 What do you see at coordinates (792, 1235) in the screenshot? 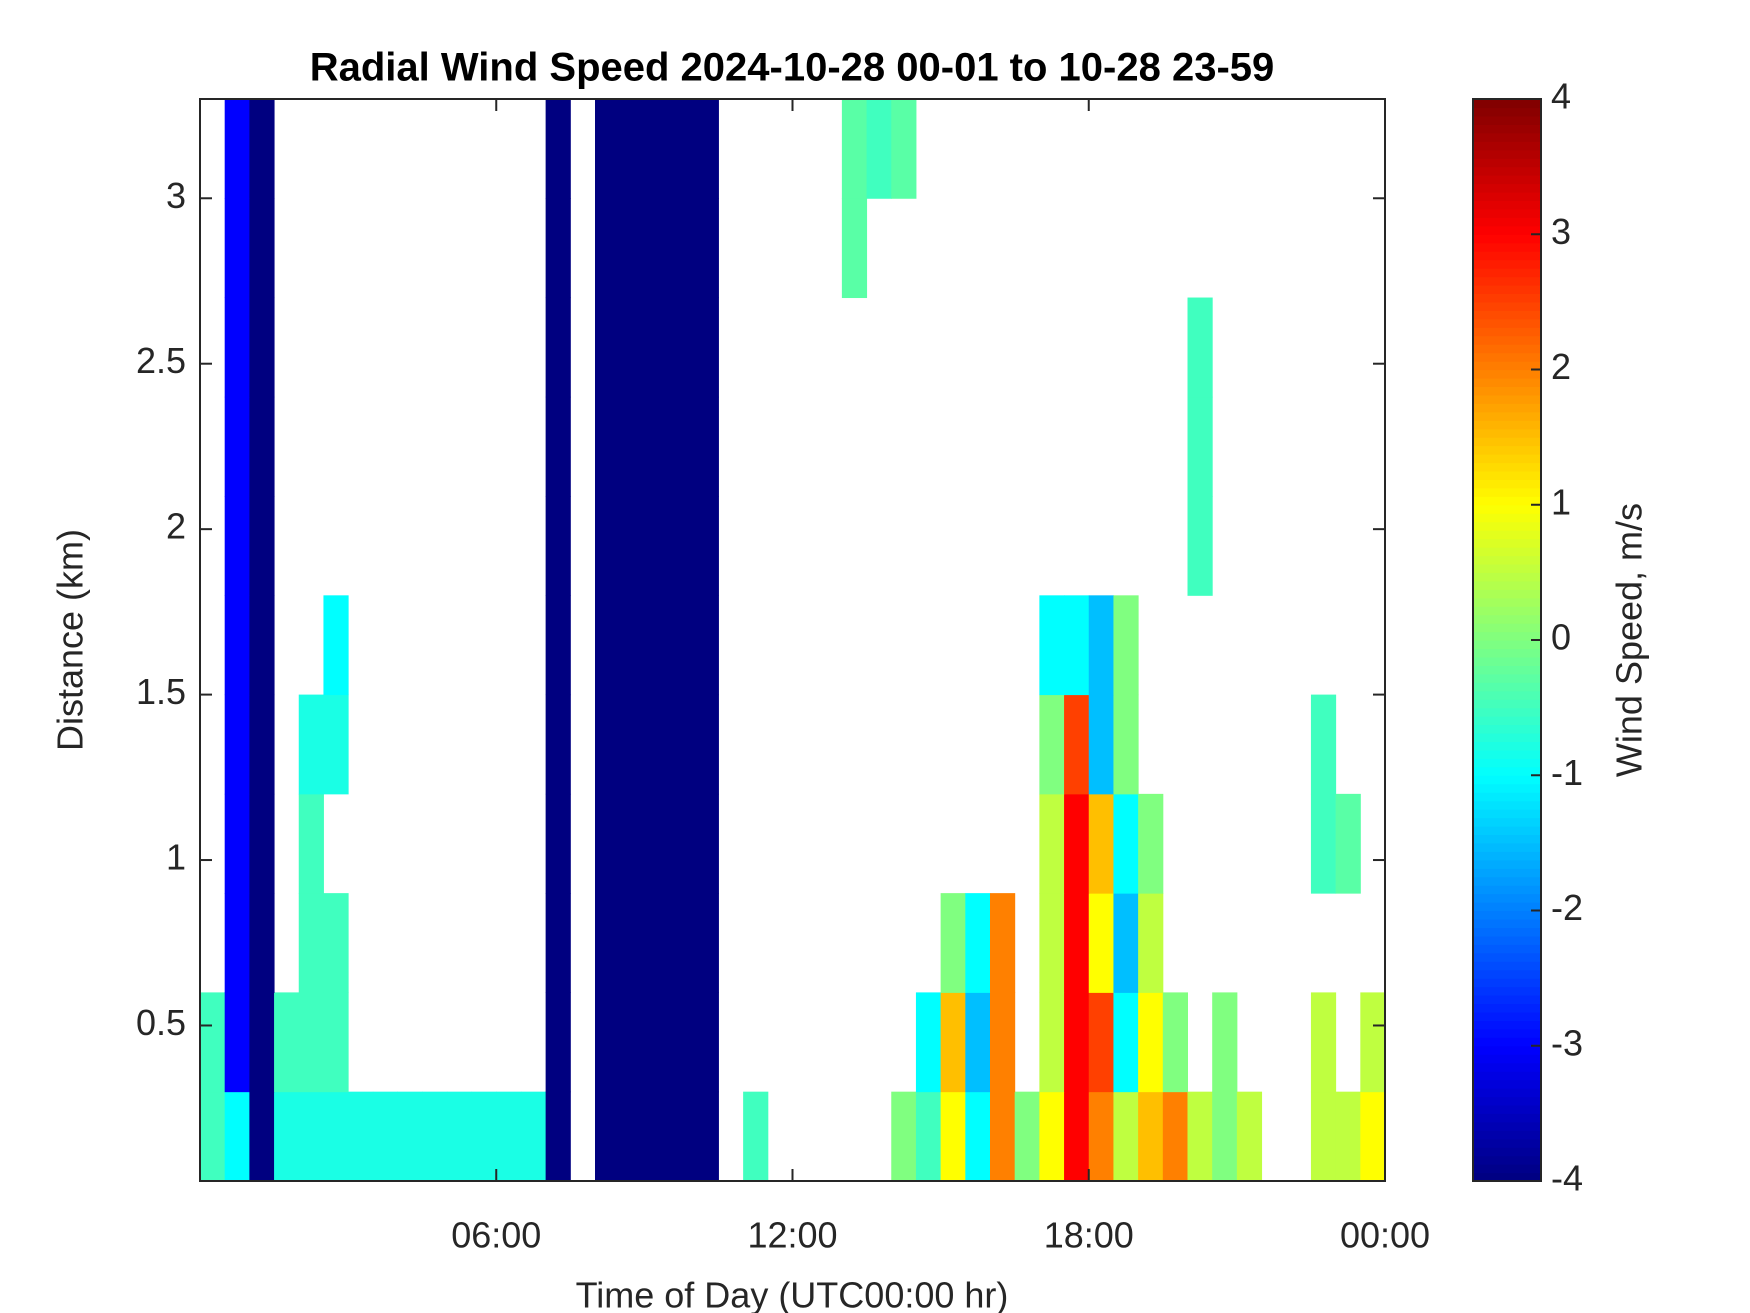
I see `x-tick-label: 12:00` at bounding box center [792, 1235].